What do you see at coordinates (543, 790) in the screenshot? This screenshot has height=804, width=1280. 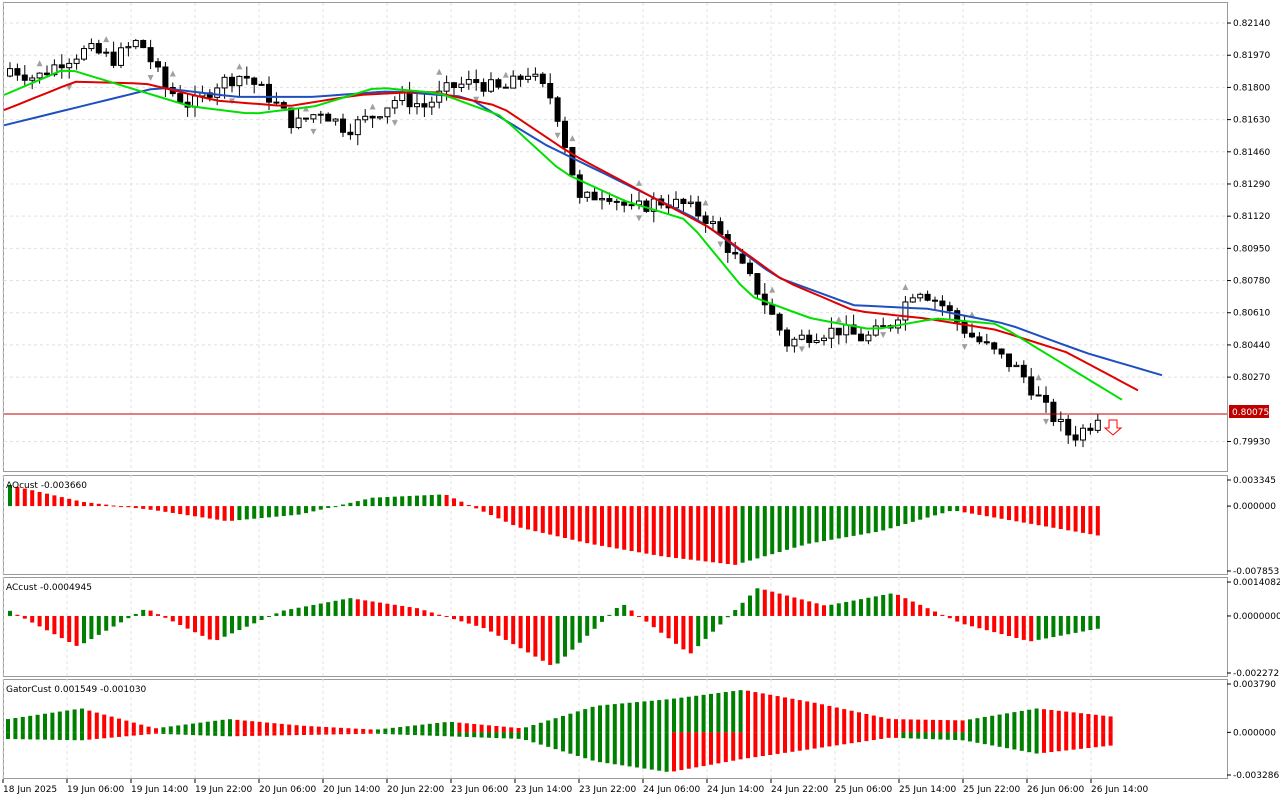 I see `x-tick-label: 23 Jun 14:00` at bounding box center [543, 790].